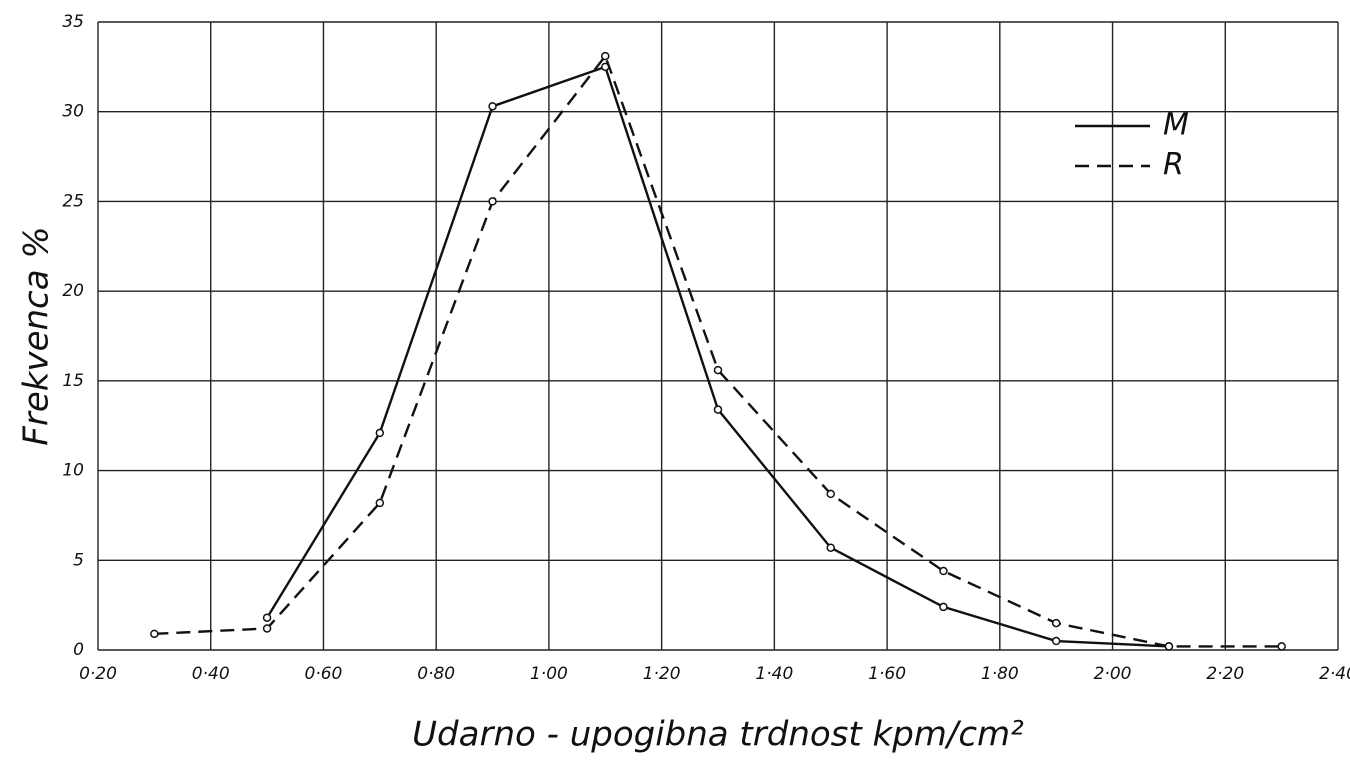 Image resolution: width=1350 pixels, height=767 pixels. What do you see at coordinates (73, 22) in the screenshot?
I see `y-tick-label: 35` at bounding box center [73, 22].